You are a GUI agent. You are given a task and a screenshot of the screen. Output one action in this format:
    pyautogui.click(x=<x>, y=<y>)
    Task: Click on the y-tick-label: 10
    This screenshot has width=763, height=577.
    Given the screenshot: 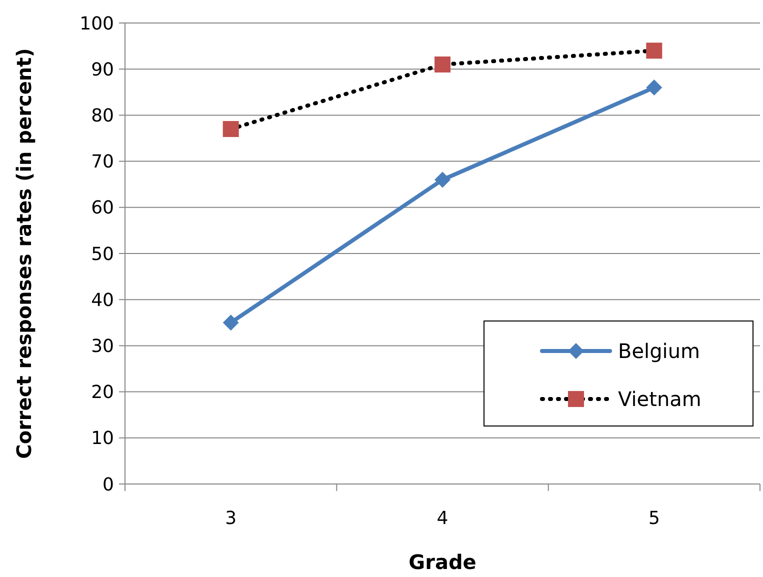 What is the action you would take?
    pyautogui.click(x=102, y=439)
    